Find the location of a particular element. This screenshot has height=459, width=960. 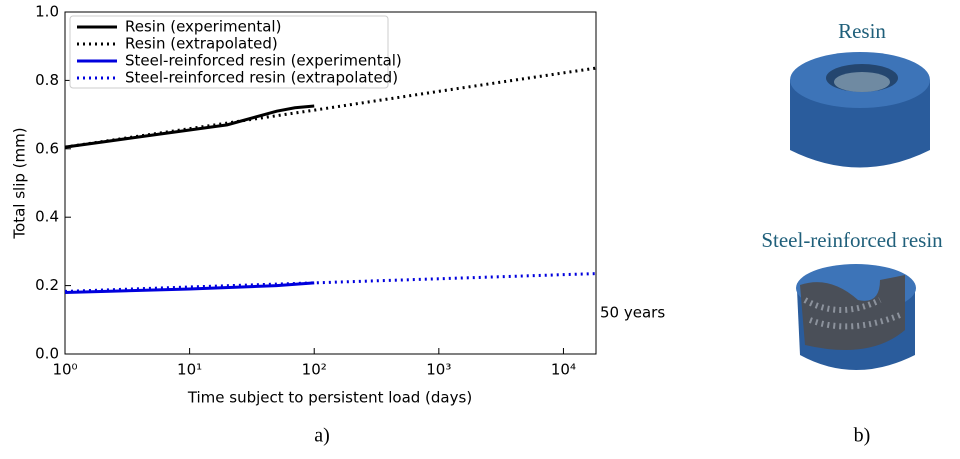

steel-sample is located at coordinates (856, 317).